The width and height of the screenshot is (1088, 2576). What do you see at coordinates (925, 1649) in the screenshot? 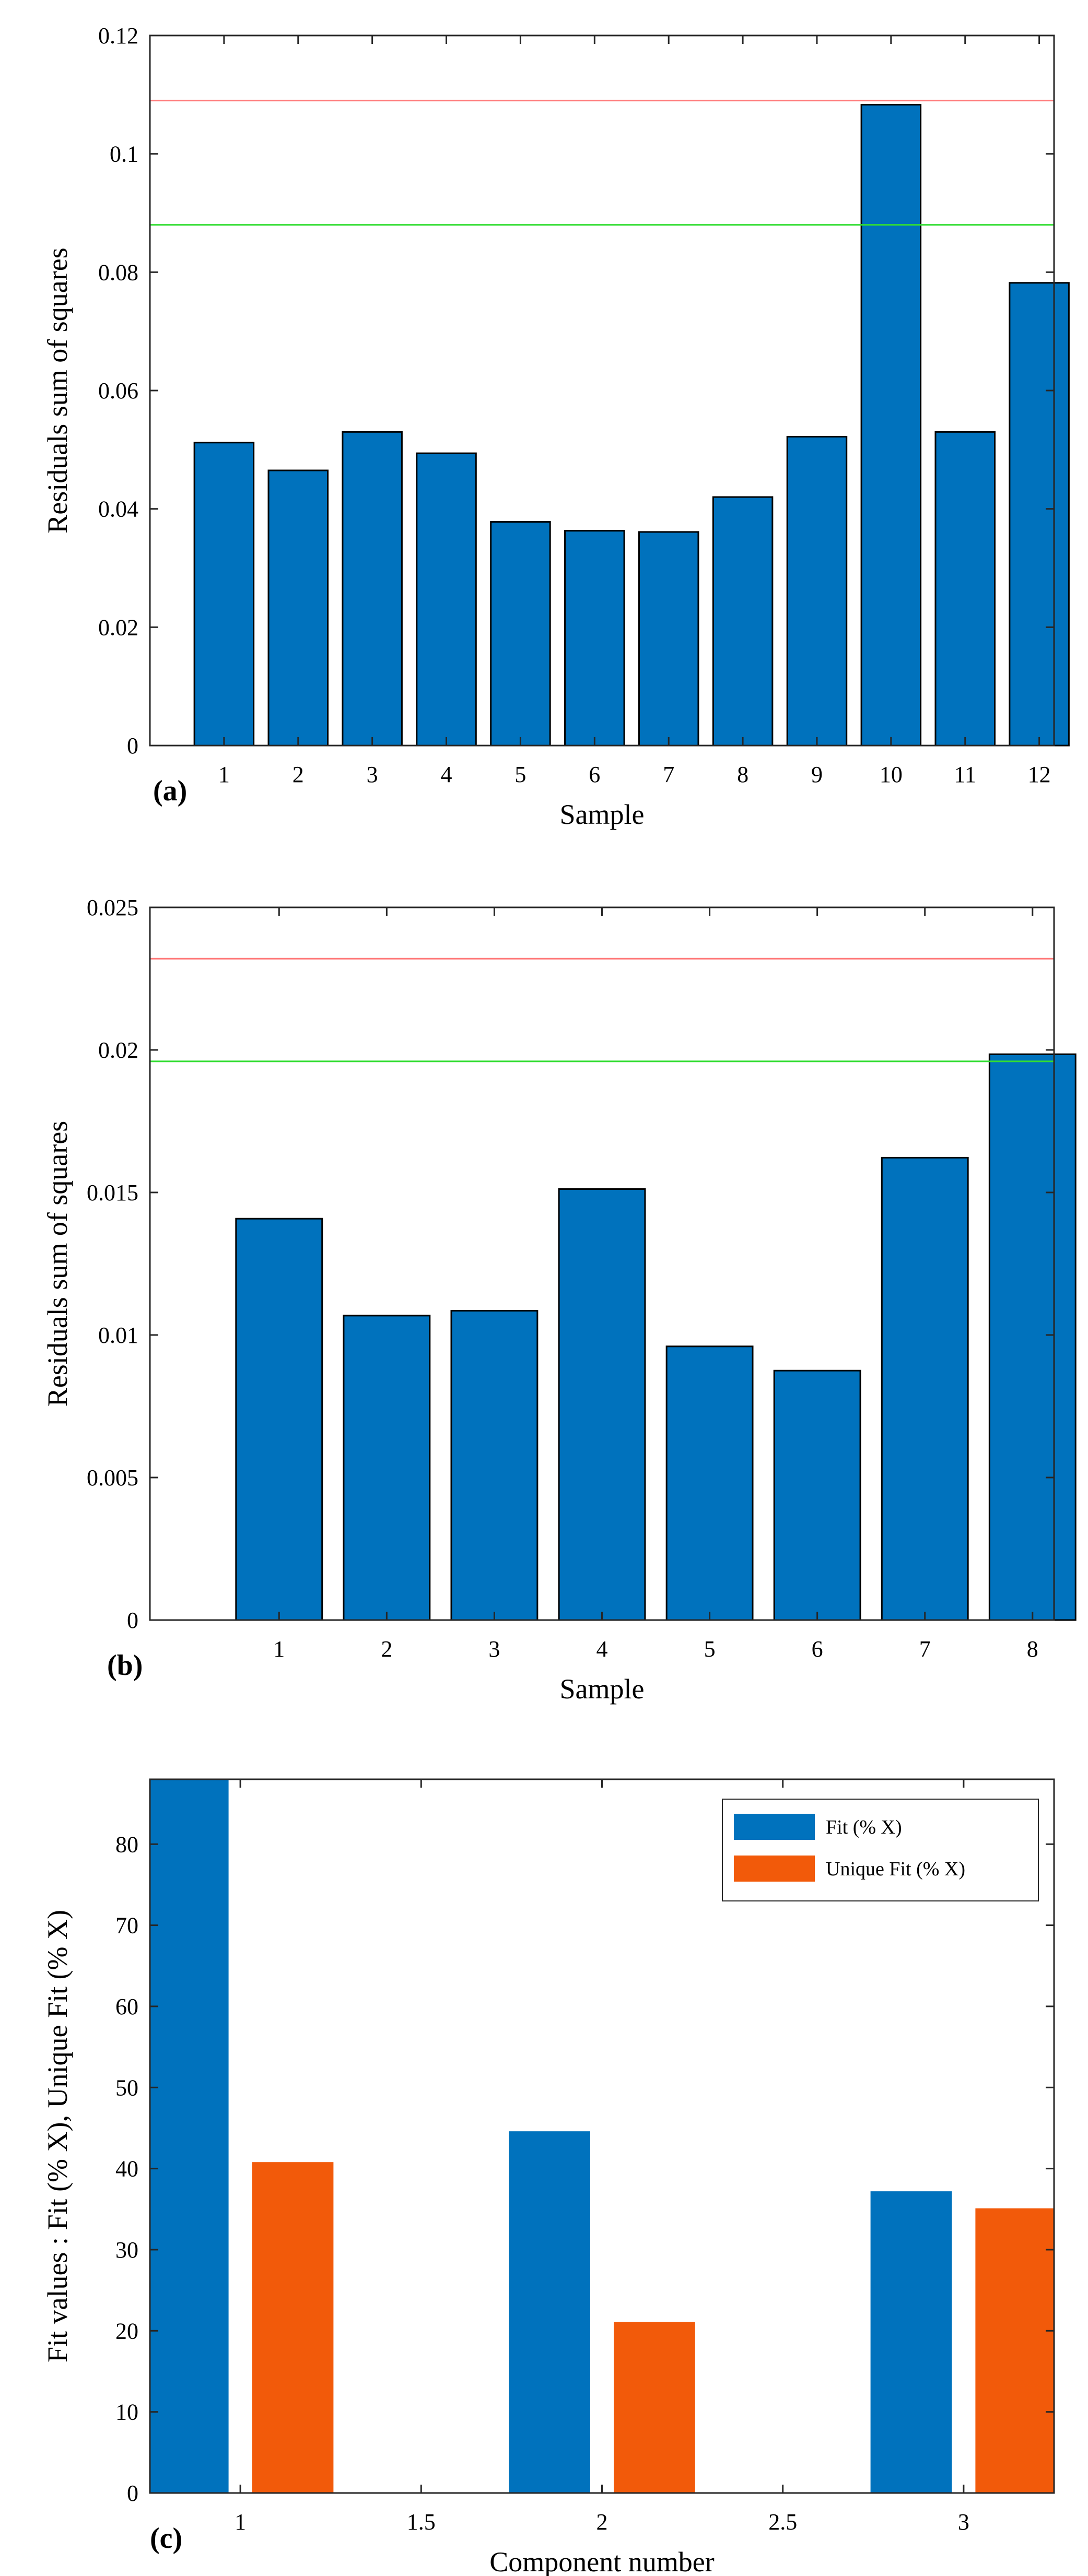
I see `panel-b-x-tick-label: 7` at bounding box center [925, 1649].